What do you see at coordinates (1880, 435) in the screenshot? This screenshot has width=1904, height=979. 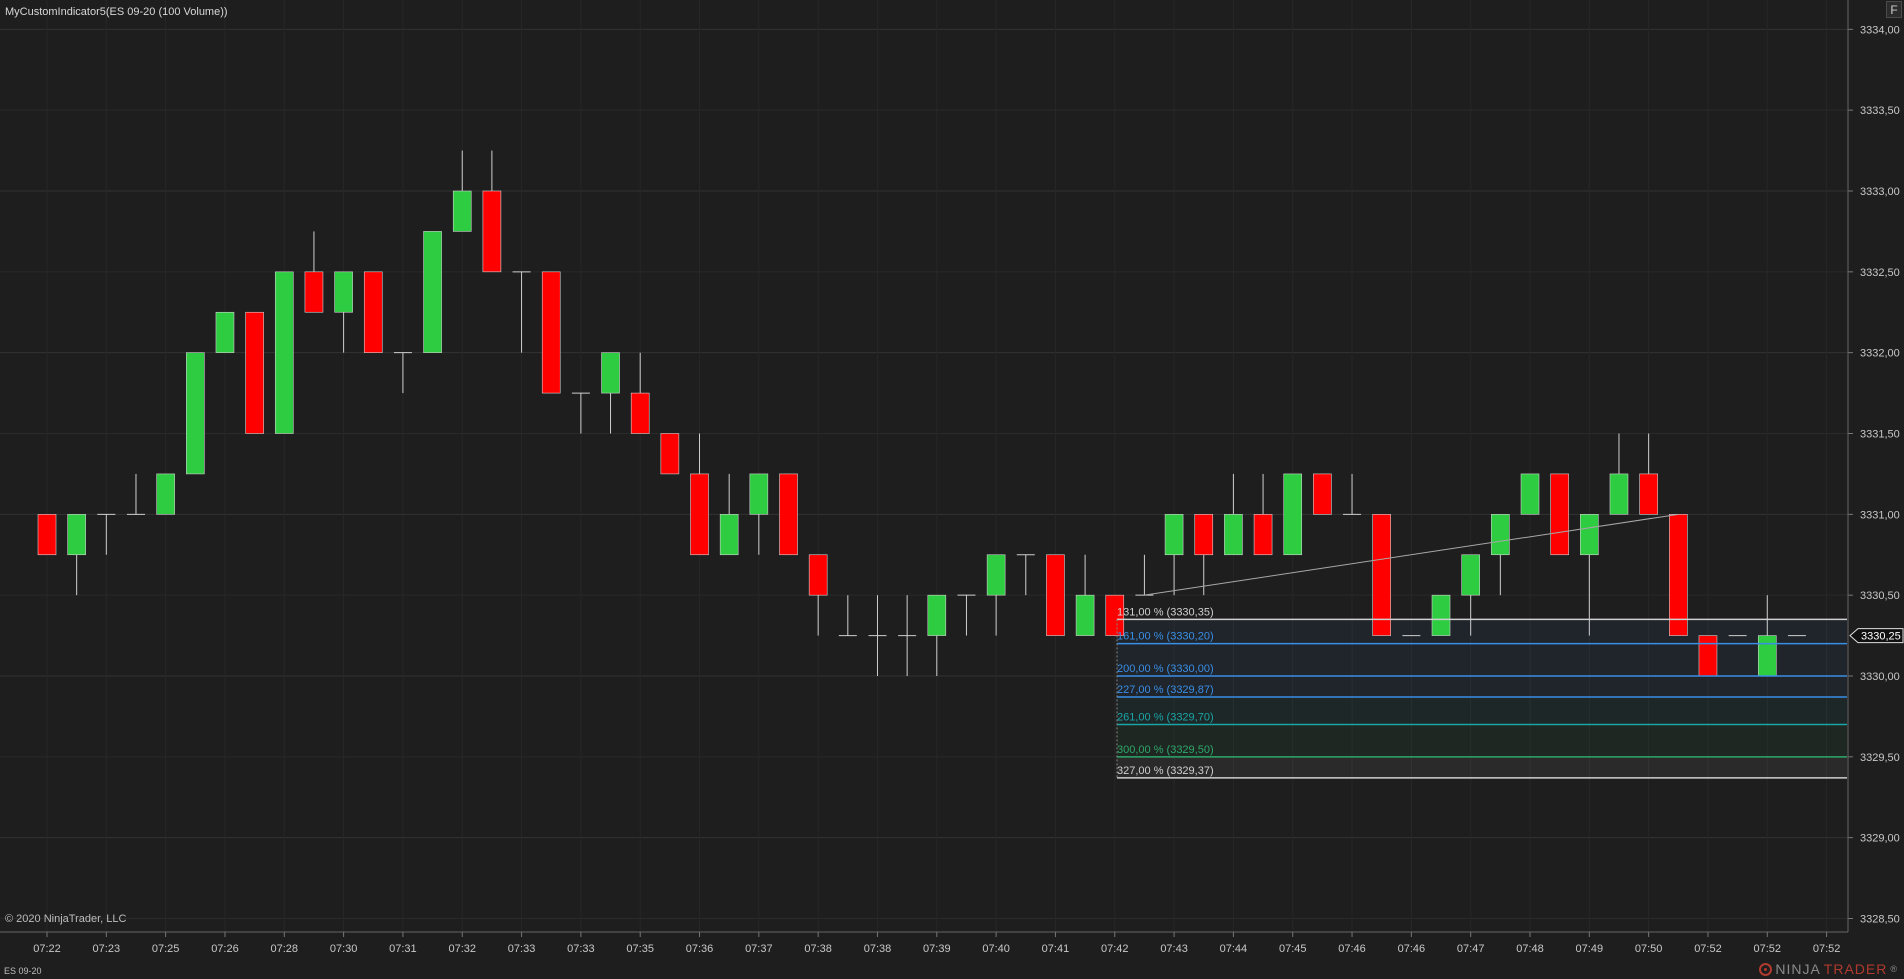 I see `price-axis-label: 3331,50` at bounding box center [1880, 435].